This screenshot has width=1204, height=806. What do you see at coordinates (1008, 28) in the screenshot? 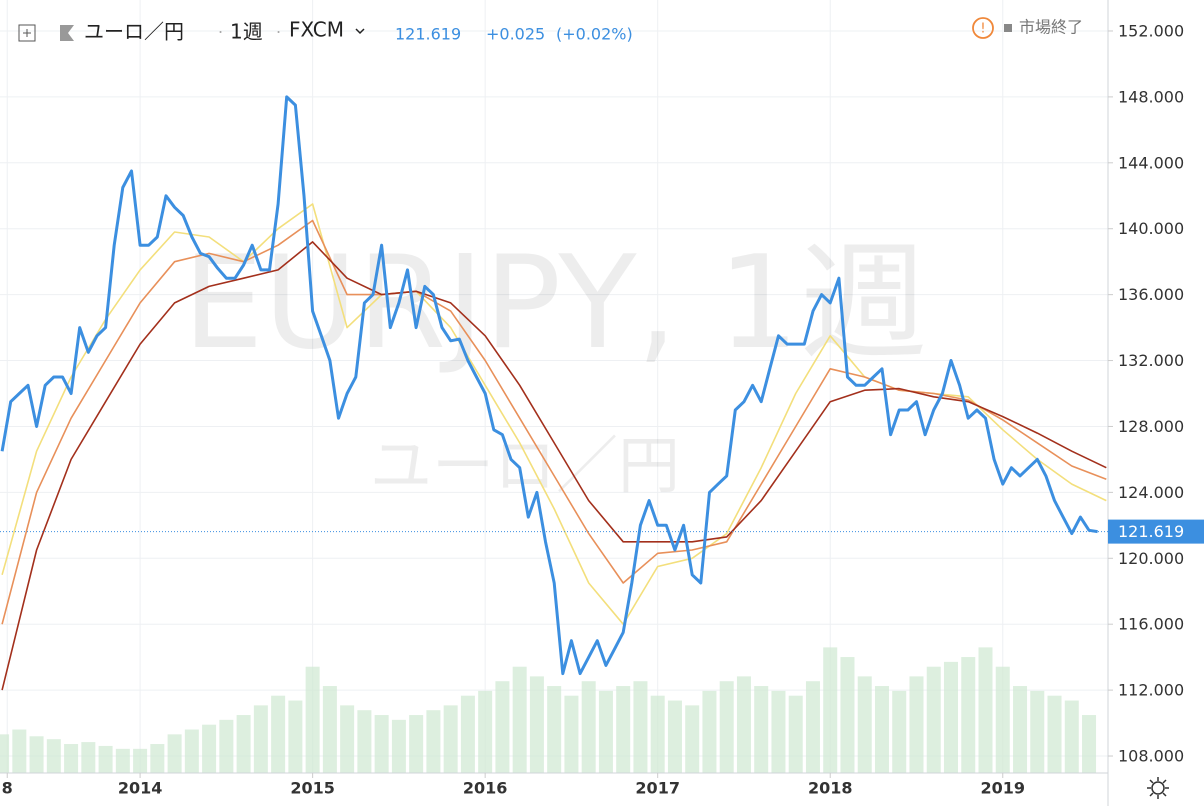
I see `status-dot` at bounding box center [1008, 28].